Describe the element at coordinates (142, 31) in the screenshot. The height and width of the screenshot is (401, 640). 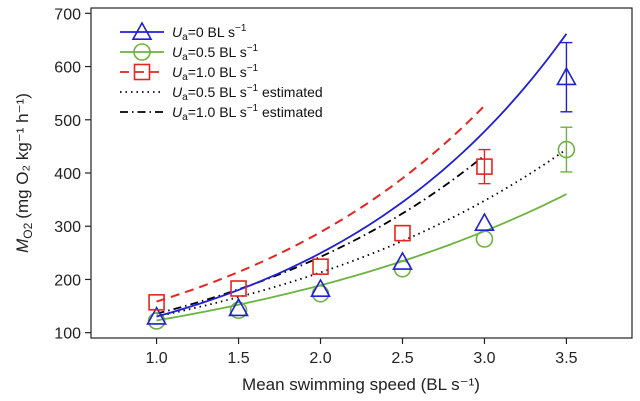
I see `legend-marker-triangle` at that location.